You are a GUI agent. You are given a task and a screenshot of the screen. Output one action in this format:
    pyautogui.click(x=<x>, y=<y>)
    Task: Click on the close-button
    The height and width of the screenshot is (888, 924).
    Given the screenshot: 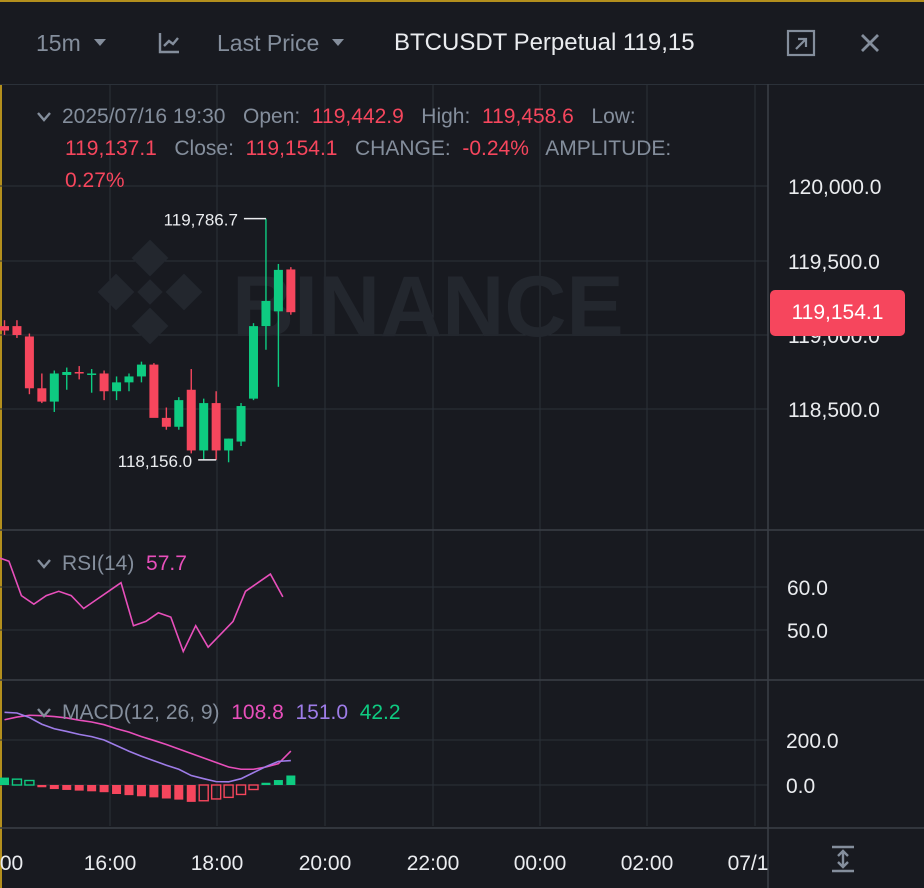 What is the action you would take?
    pyautogui.click(x=870, y=43)
    